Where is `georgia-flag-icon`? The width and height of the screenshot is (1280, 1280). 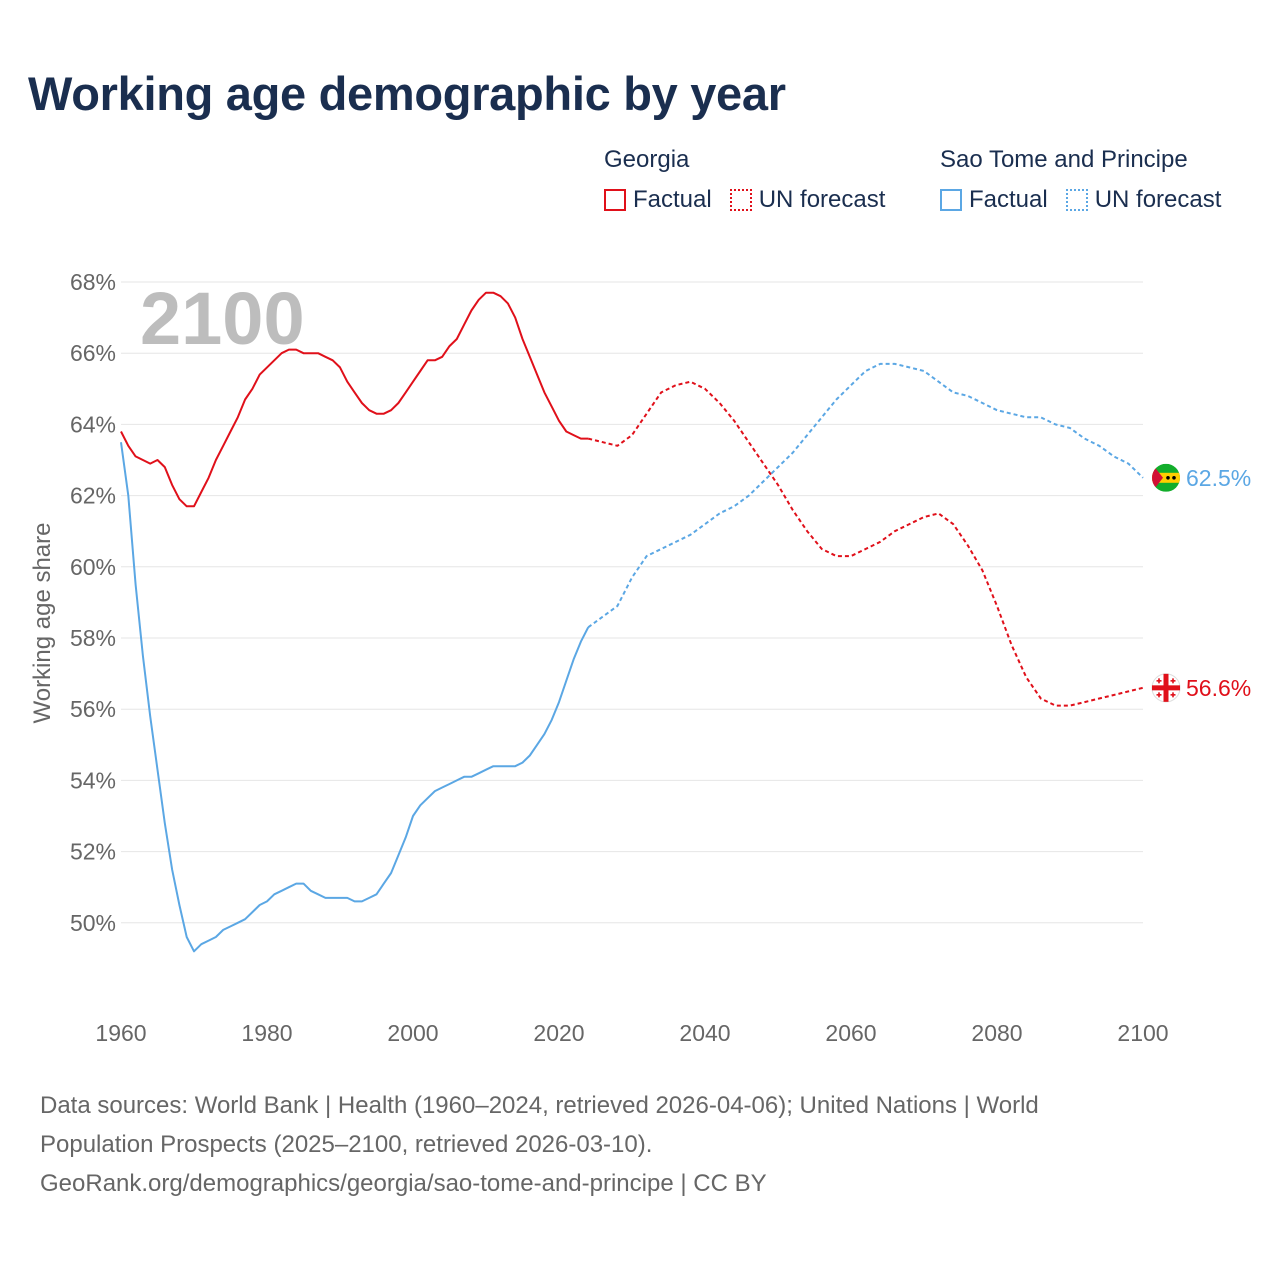 georgia-flag-icon is located at coordinates (1166, 688).